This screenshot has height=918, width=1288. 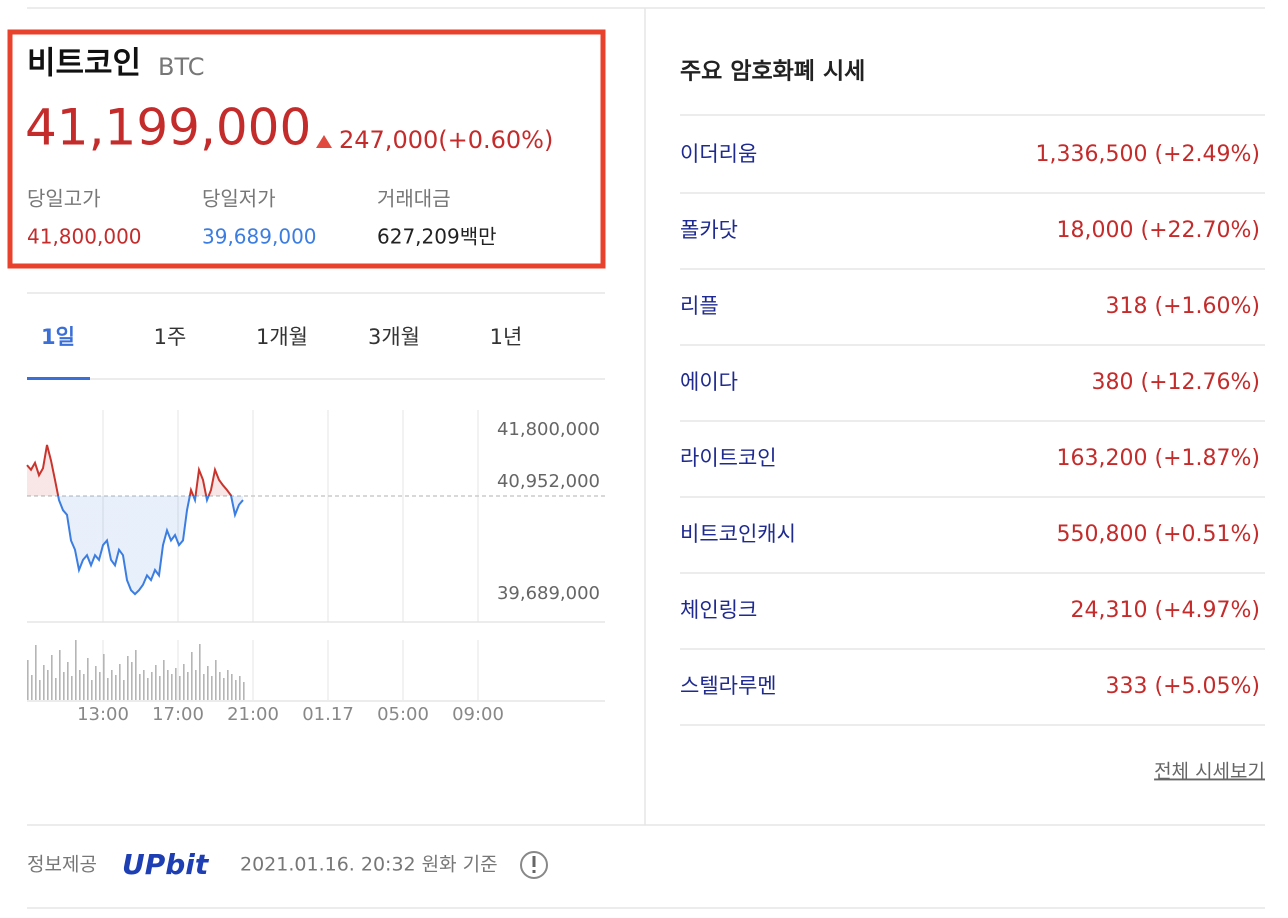 What do you see at coordinates (478, 714) in the screenshot?
I see `x-tick-label: 09:00` at bounding box center [478, 714].